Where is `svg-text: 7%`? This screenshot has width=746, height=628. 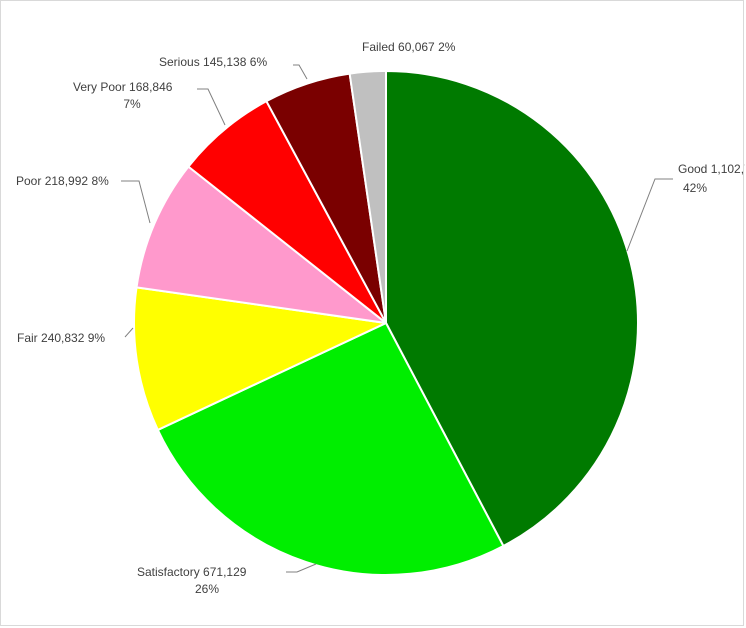 svg-text: 7% is located at coordinates (132, 104).